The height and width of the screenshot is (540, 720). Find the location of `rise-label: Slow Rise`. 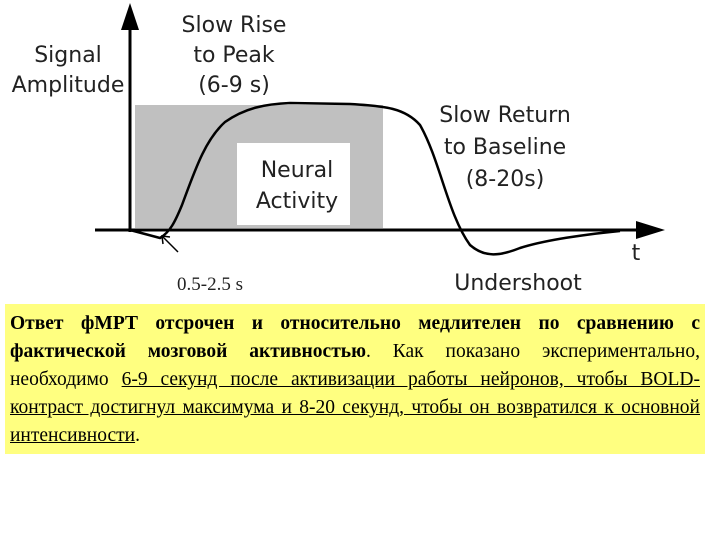

rise-label: Slow Rise is located at coordinates (234, 25).